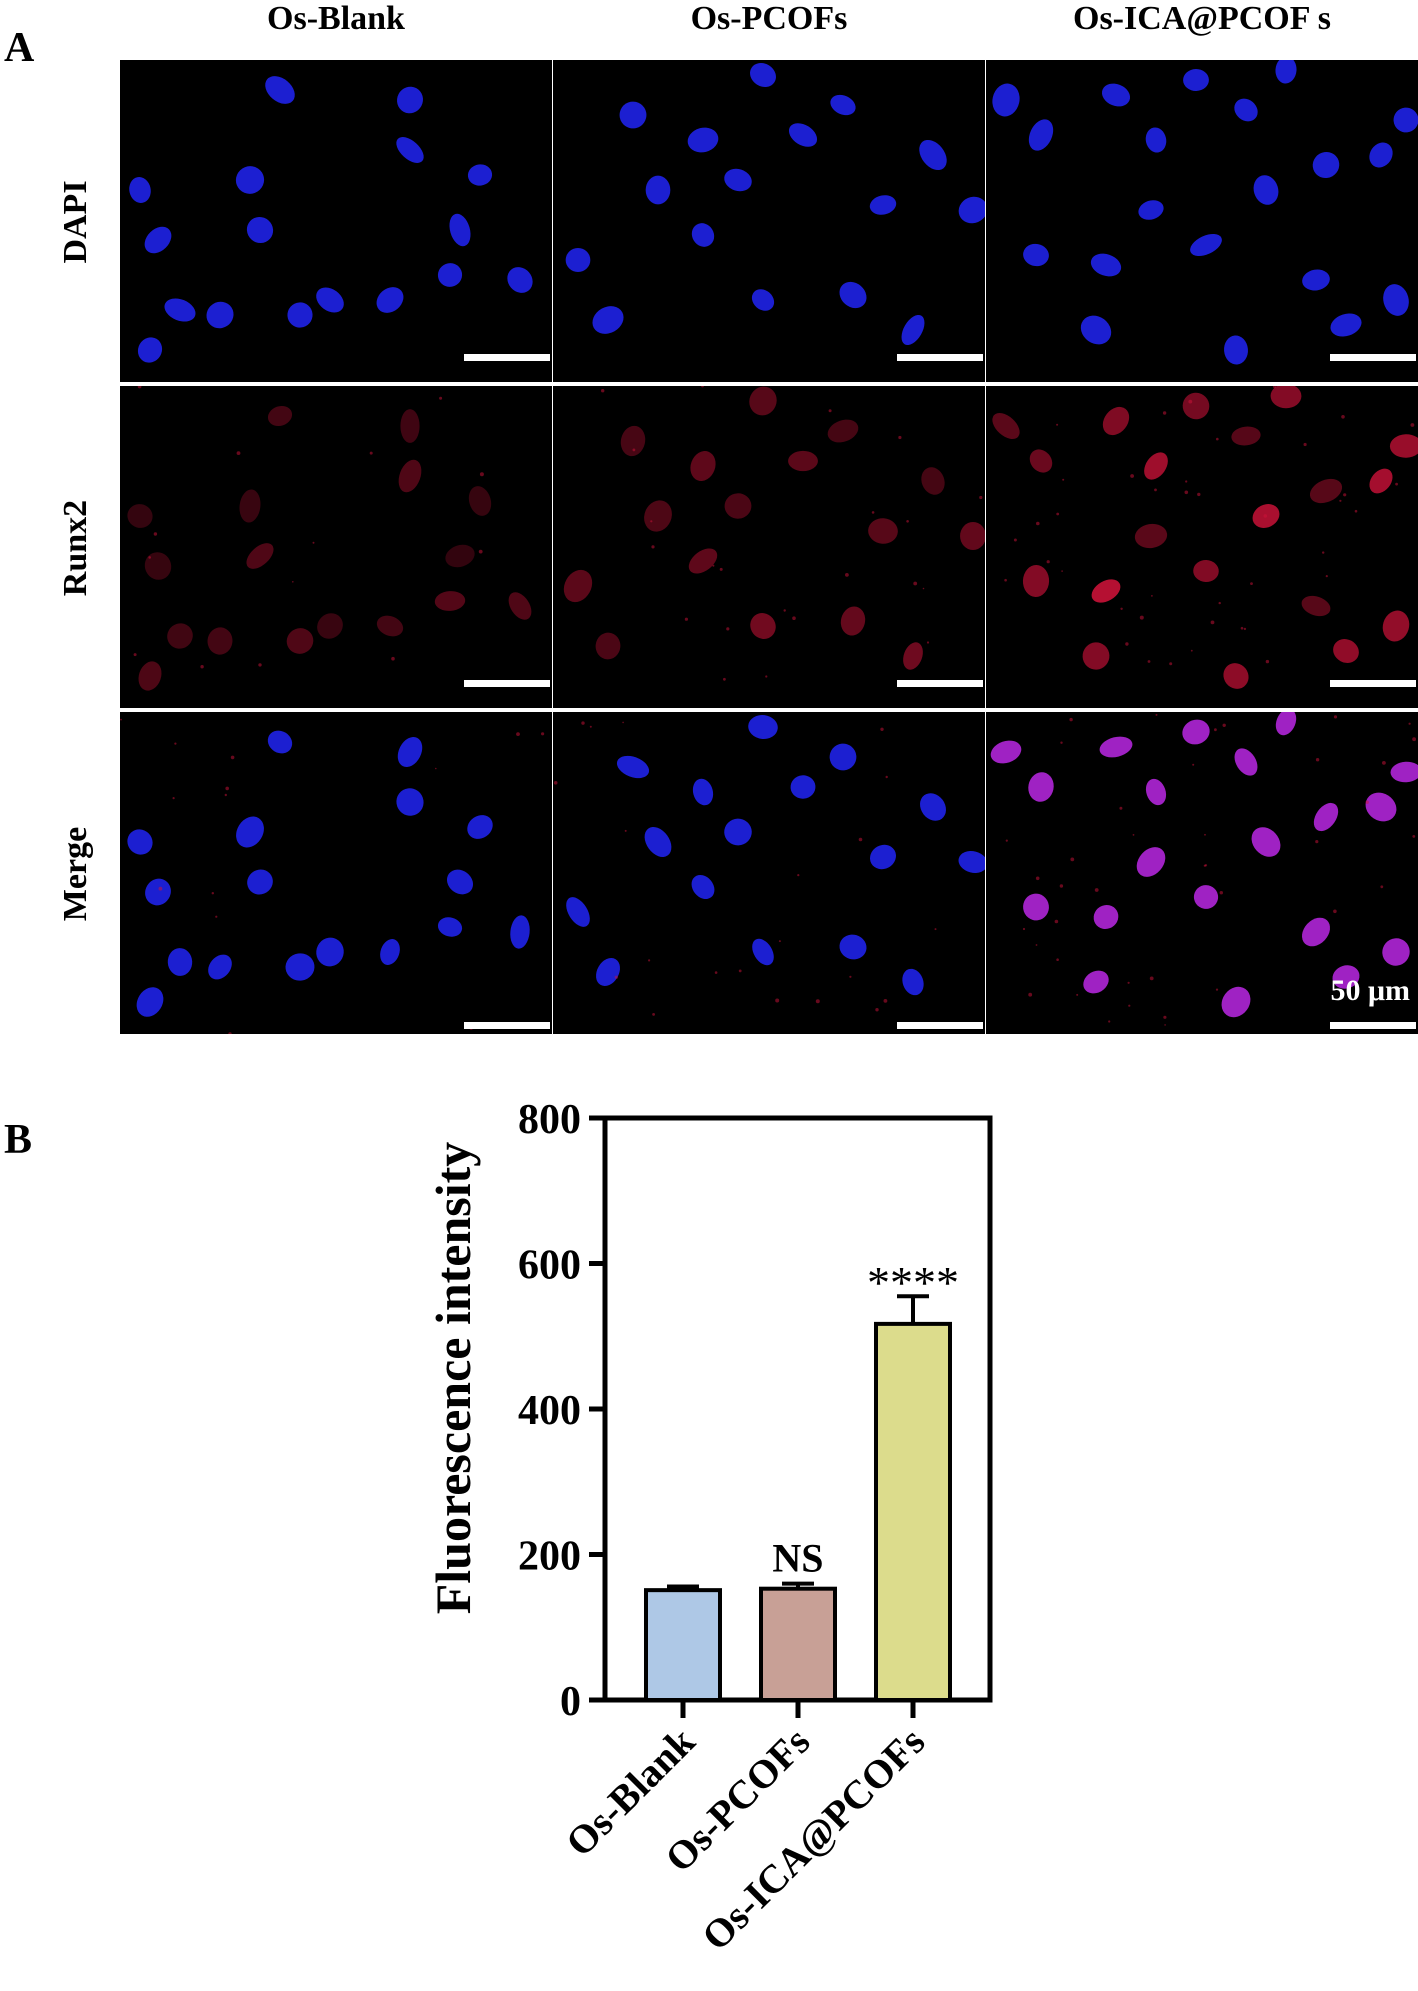  I want to click on y-tick-label: 800, so click(549, 1120).